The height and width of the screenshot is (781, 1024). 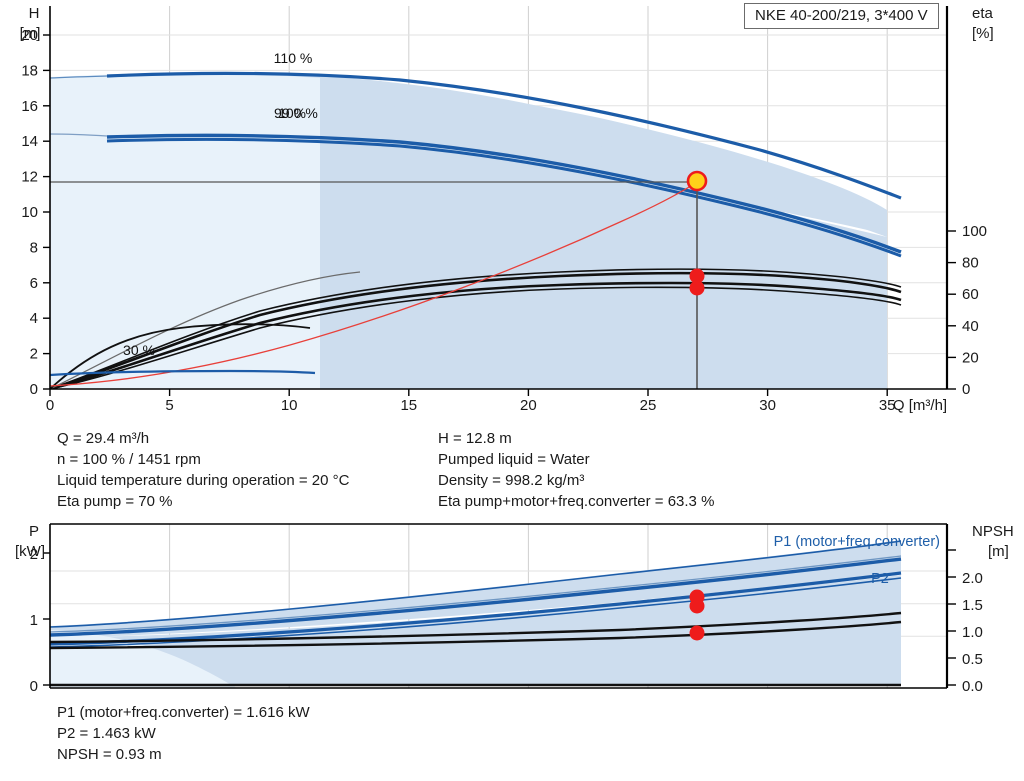 I want to click on curve-label-100: 100 %, so click(x=298, y=113).